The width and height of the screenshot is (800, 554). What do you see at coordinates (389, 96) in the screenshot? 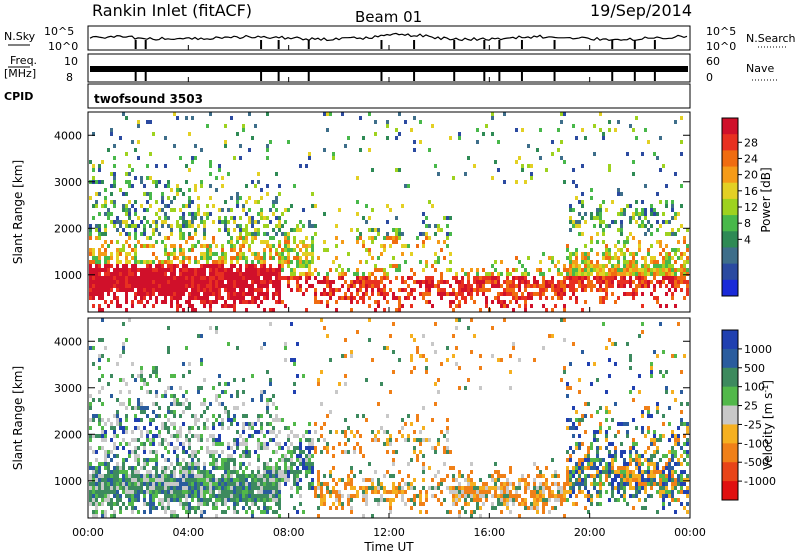
I see `cpid-frame` at bounding box center [389, 96].